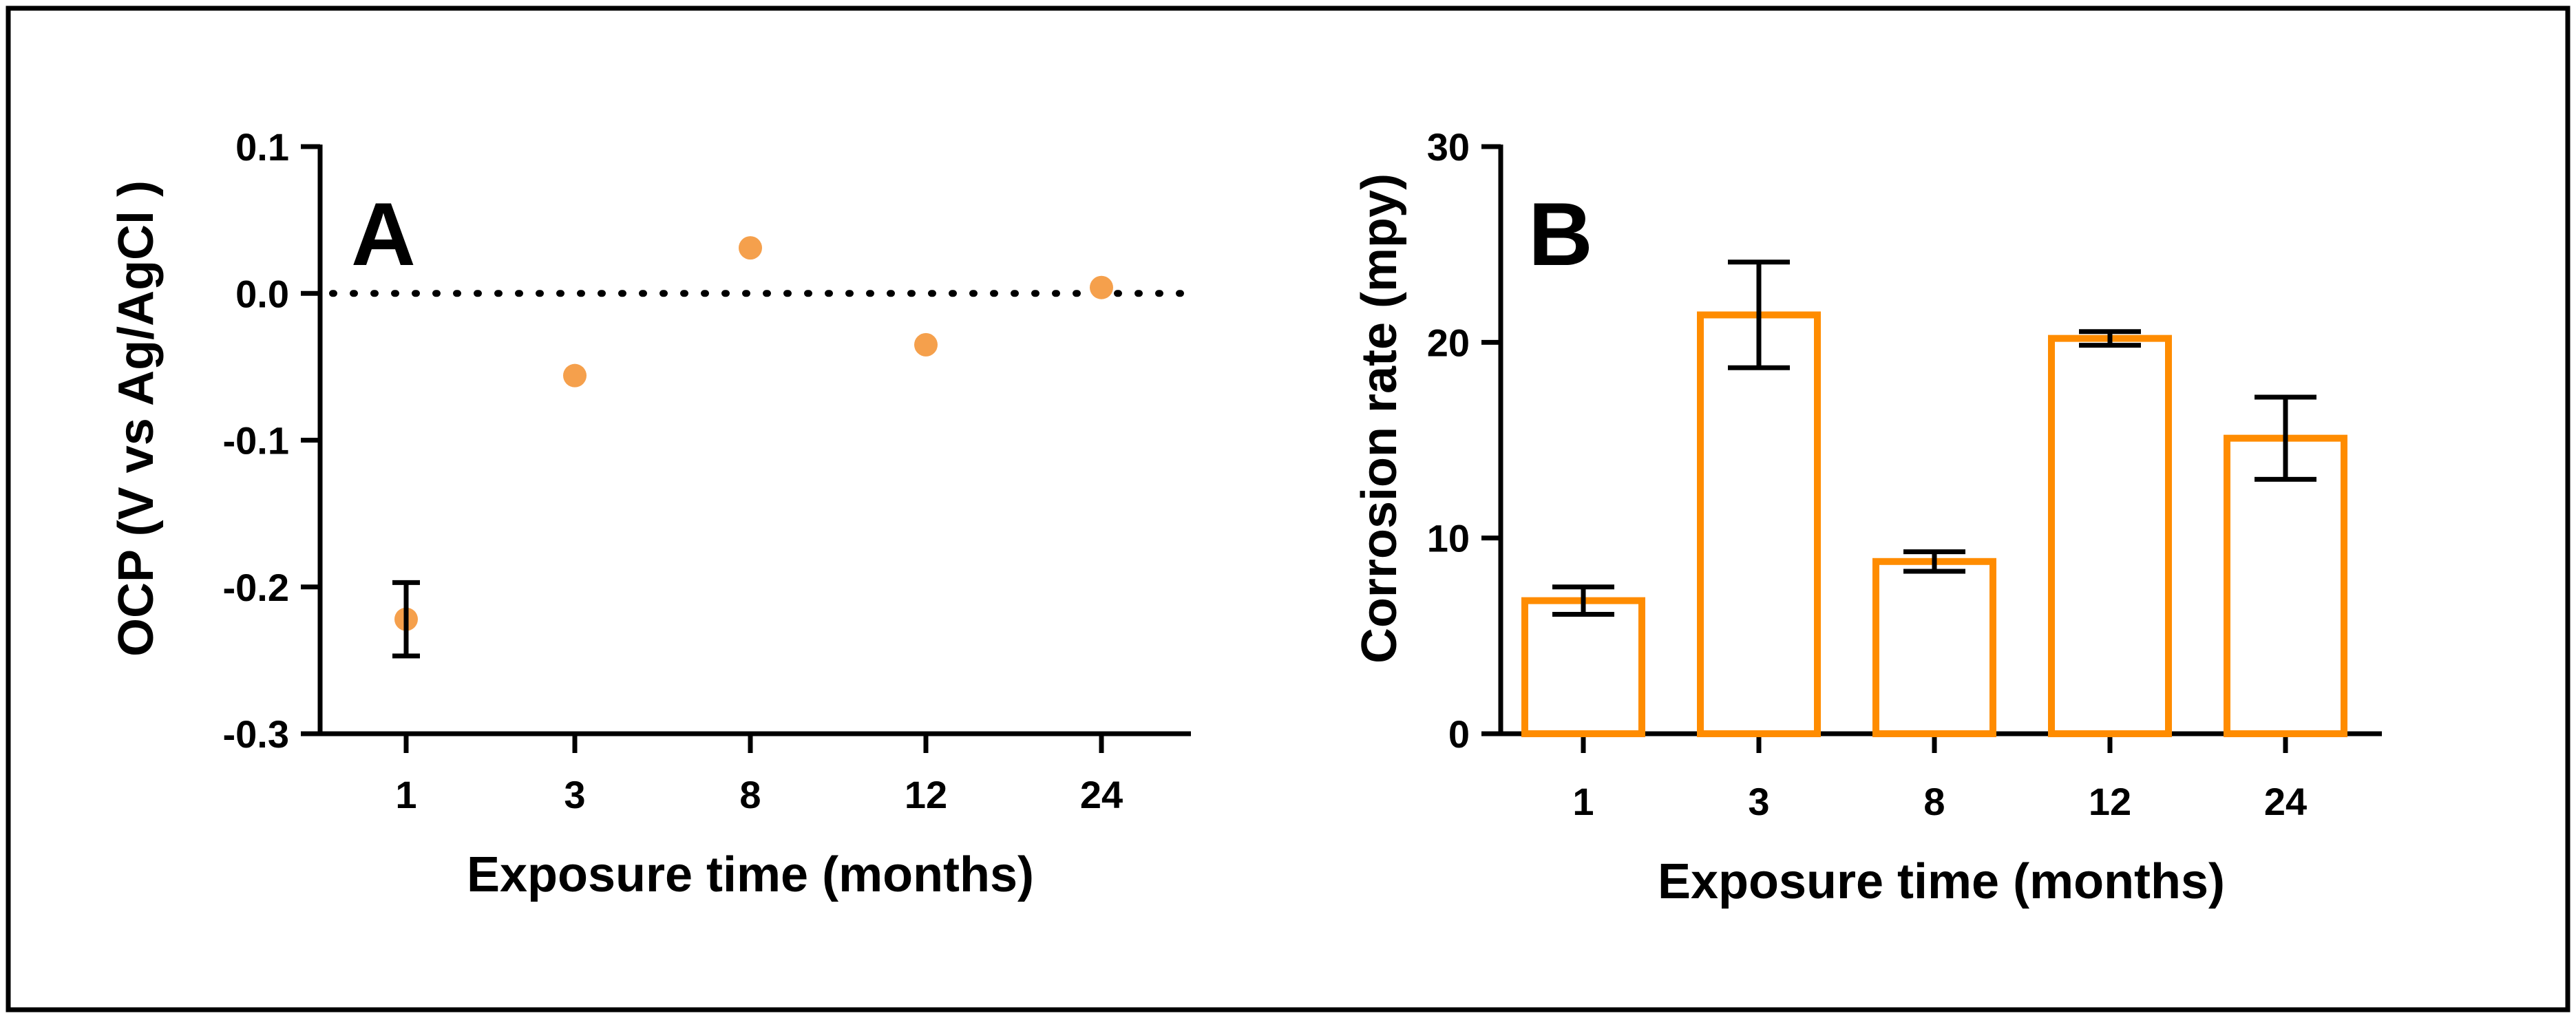 Image resolution: width=2576 pixels, height=1018 pixels. What do you see at coordinates (1560, 234) in the screenshot?
I see `panel-b-letter: B` at bounding box center [1560, 234].